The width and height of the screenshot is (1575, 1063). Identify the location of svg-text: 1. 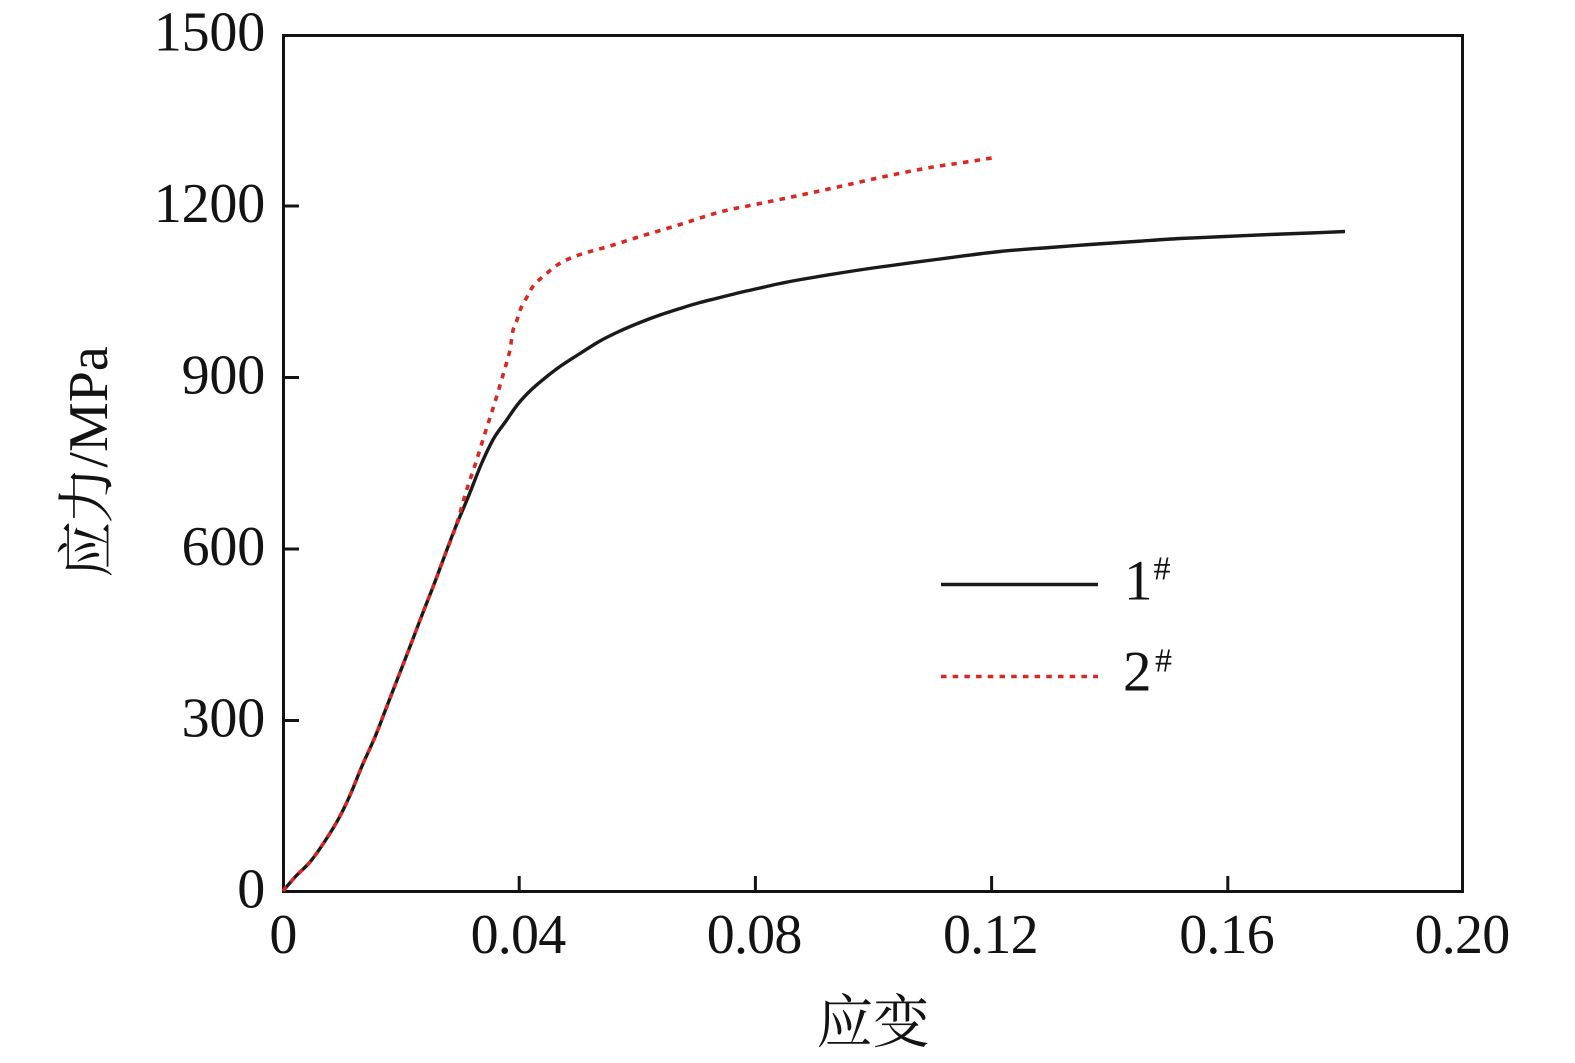
(1138, 581).